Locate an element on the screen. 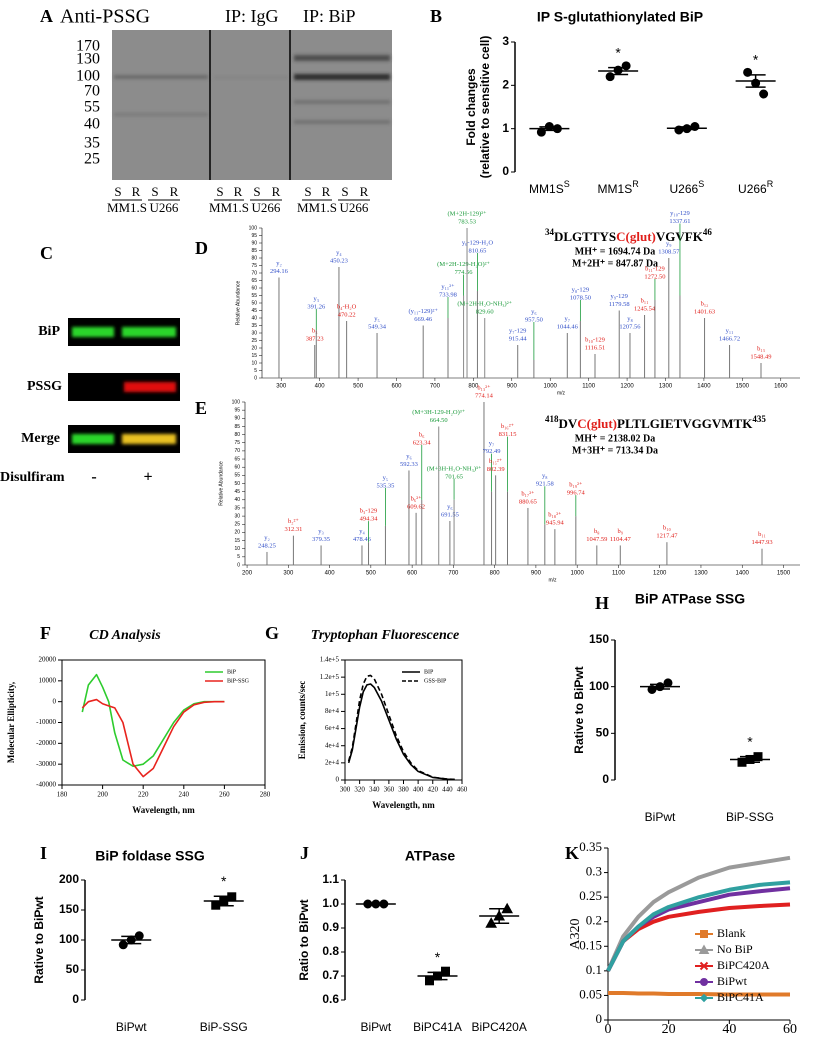  peak-label: (M+2H-129-H₂O)²⁺ is located at coordinates (463, 264).